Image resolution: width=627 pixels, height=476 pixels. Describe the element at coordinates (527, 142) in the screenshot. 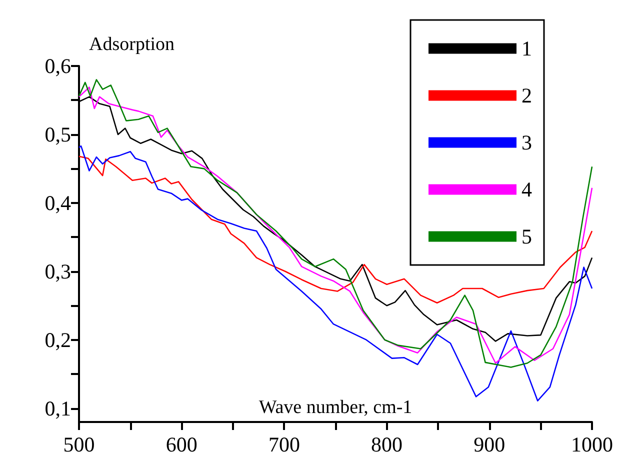

I see `legend-label: 3` at that location.